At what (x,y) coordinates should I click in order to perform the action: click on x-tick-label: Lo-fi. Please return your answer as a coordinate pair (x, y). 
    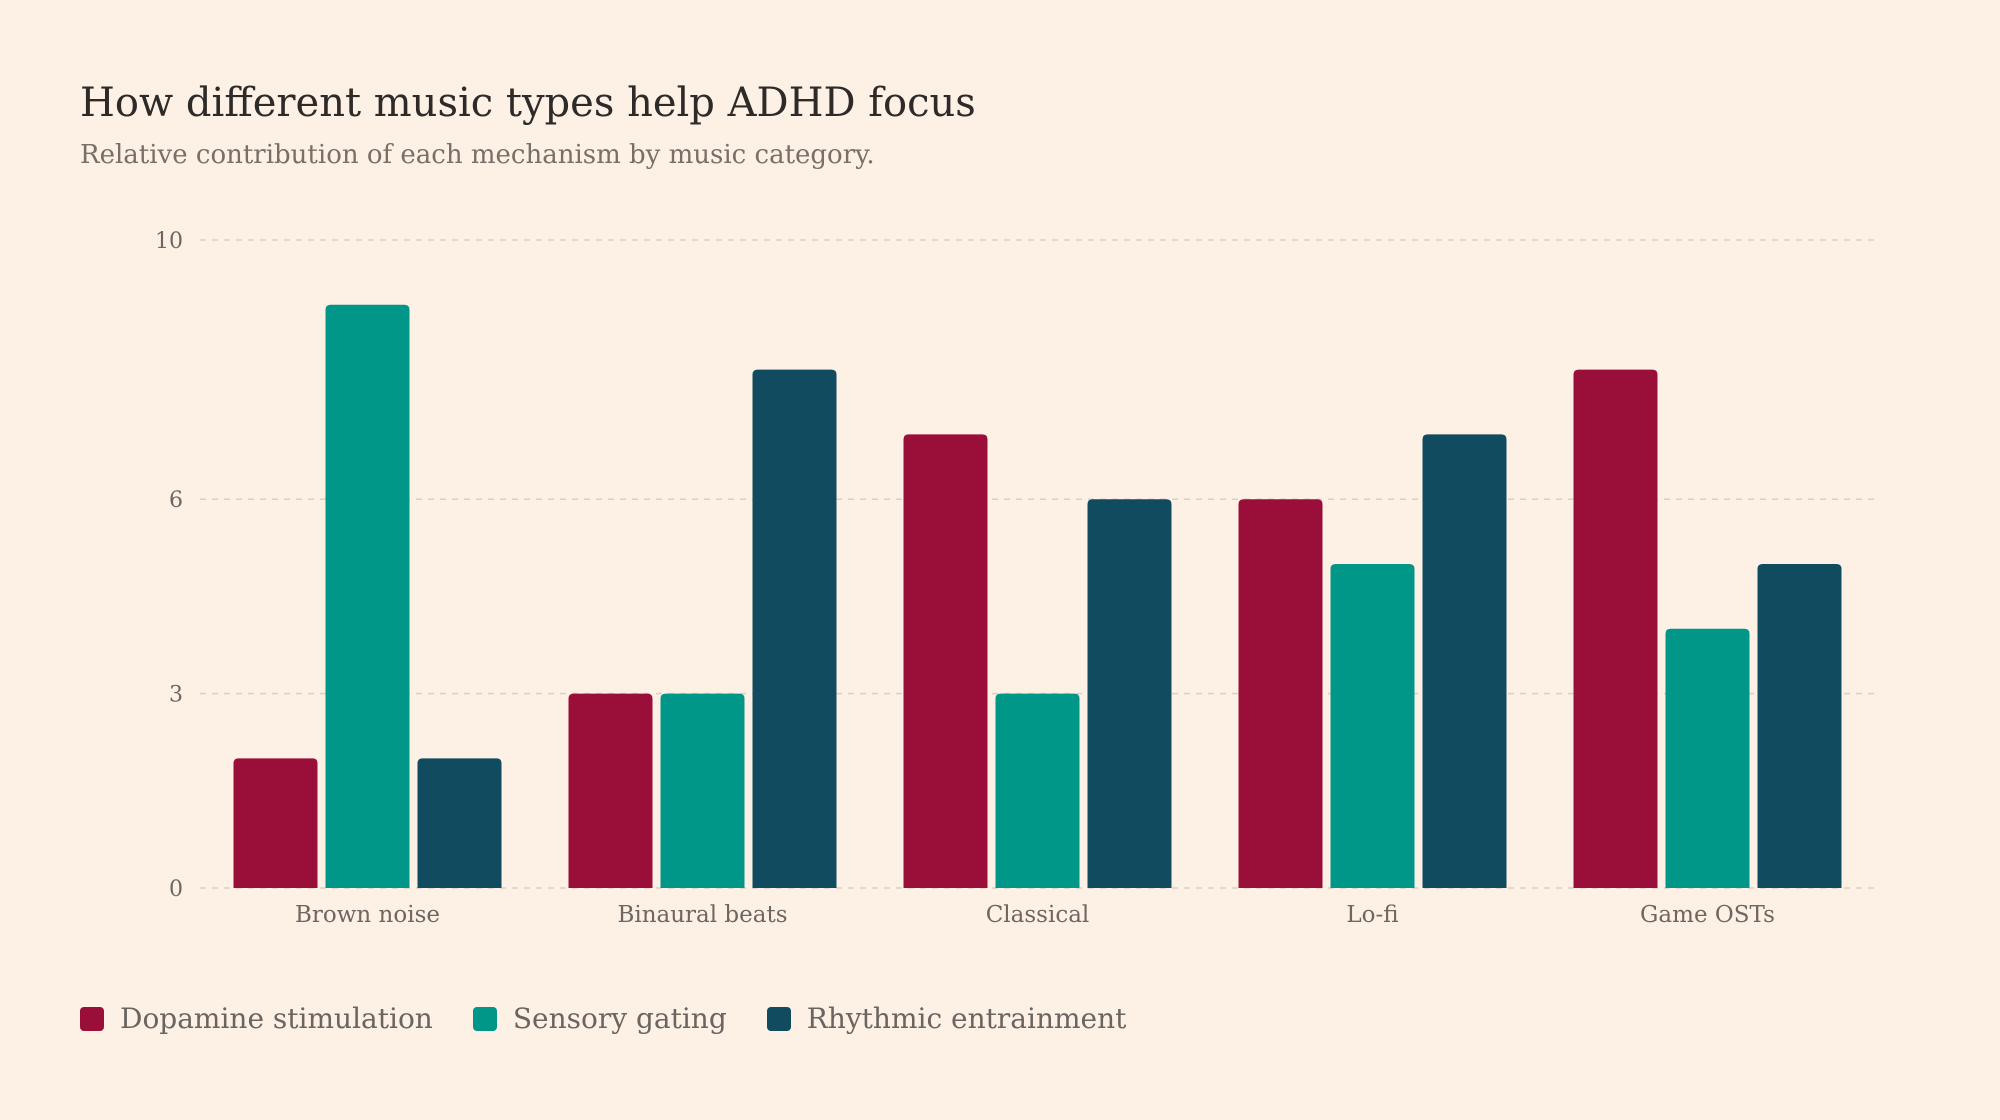
    Looking at the image, I should click on (1372, 915).